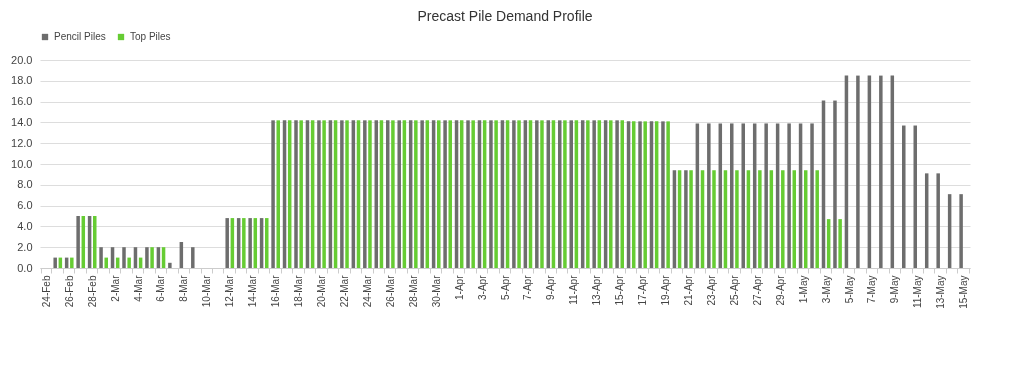  I want to click on x-tick-label: 11-May, so click(918, 292).